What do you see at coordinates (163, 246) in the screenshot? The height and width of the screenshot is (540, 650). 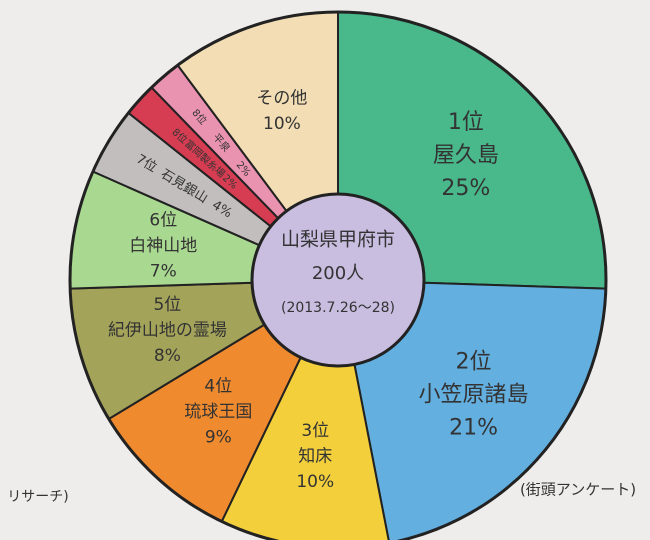 I see `label-text: 白神山地` at bounding box center [163, 246].